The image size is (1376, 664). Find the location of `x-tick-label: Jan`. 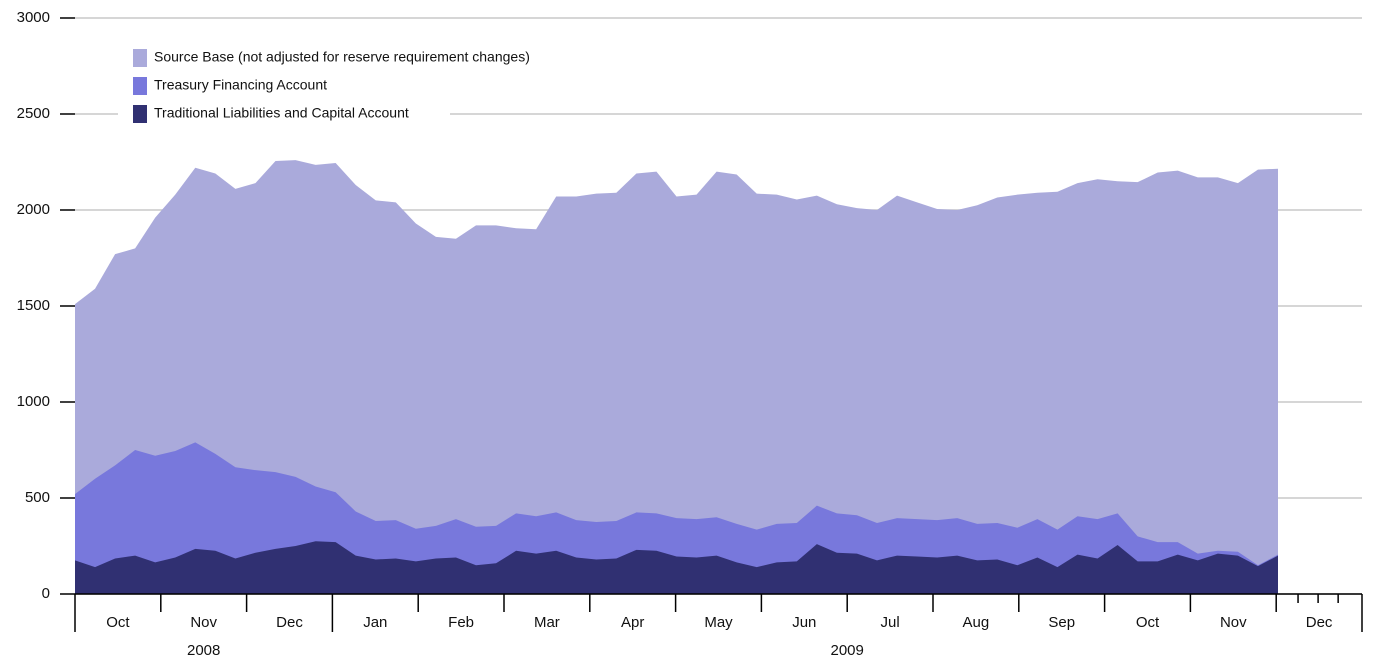

x-tick-label: Jan is located at coordinates (375, 622).